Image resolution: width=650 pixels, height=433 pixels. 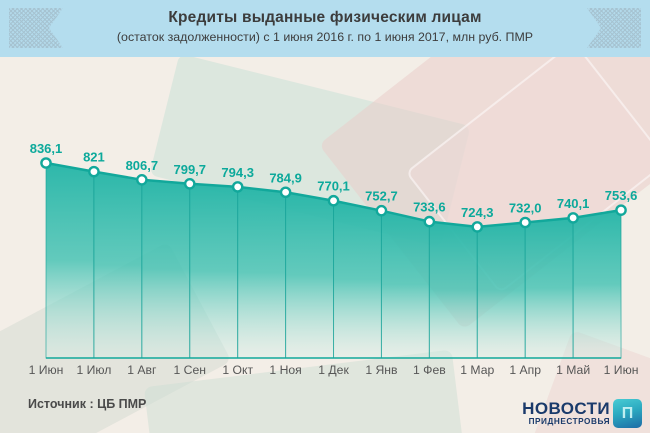 What do you see at coordinates (285, 177) in the screenshot?
I see `value-label: 784,9` at bounding box center [285, 177].